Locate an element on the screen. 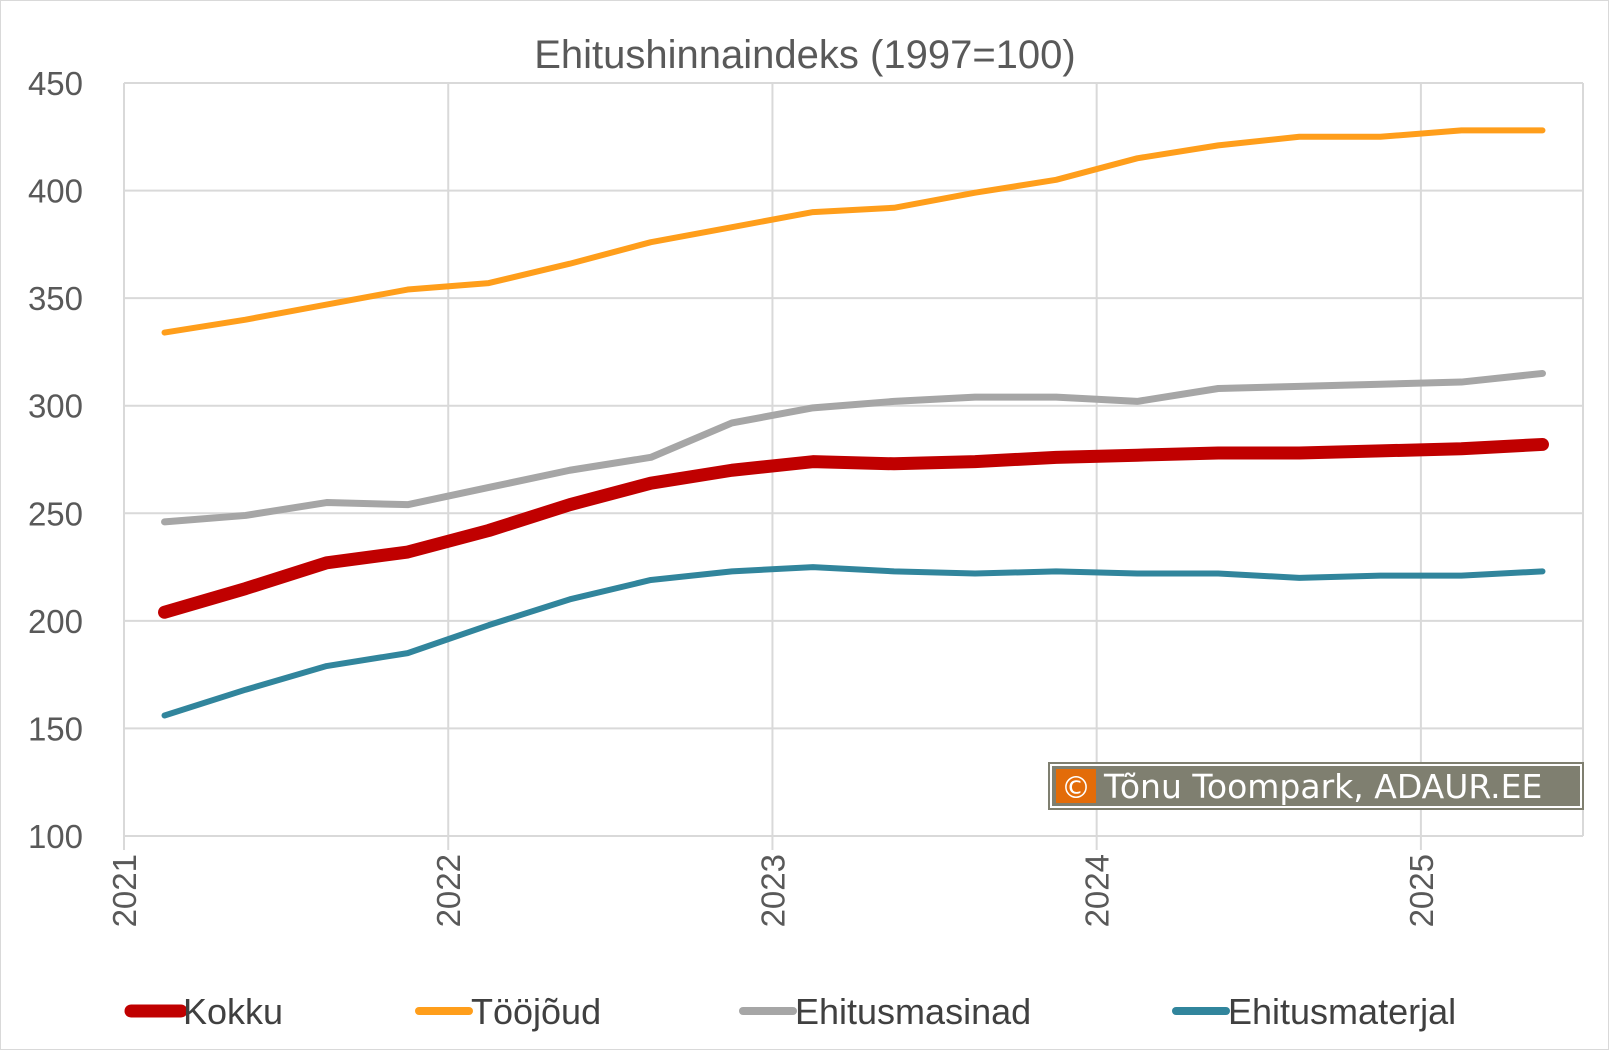 This screenshot has height=1053, width=1611. copyright-badge is located at coordinates (1076, 786).